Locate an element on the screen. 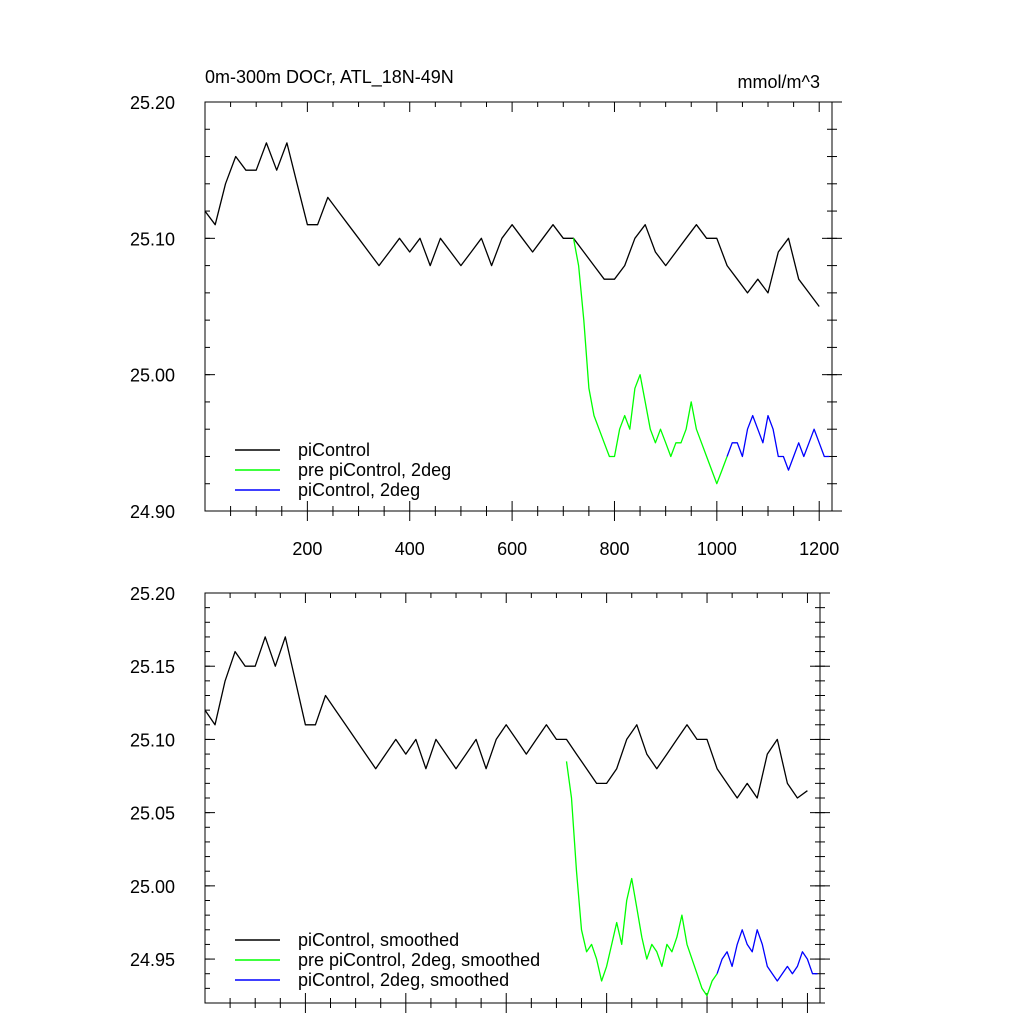 This screenshot has height=1024, width=1024. bottom-y-tick-label: 25.20 is located at coordinates (152, 594).